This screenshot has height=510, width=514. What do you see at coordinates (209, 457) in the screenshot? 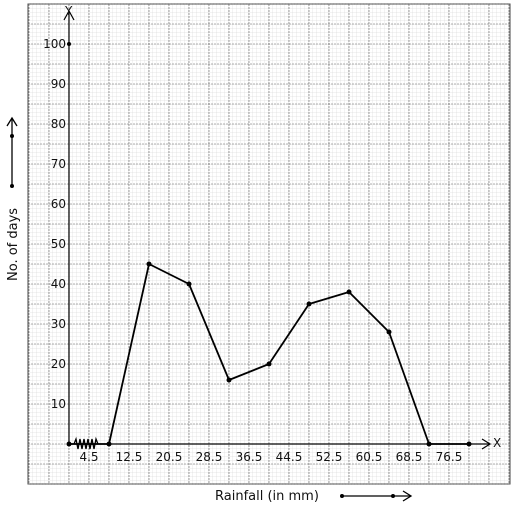
I see `x-tick-label: 28.5` at bounding box center [209, 457].